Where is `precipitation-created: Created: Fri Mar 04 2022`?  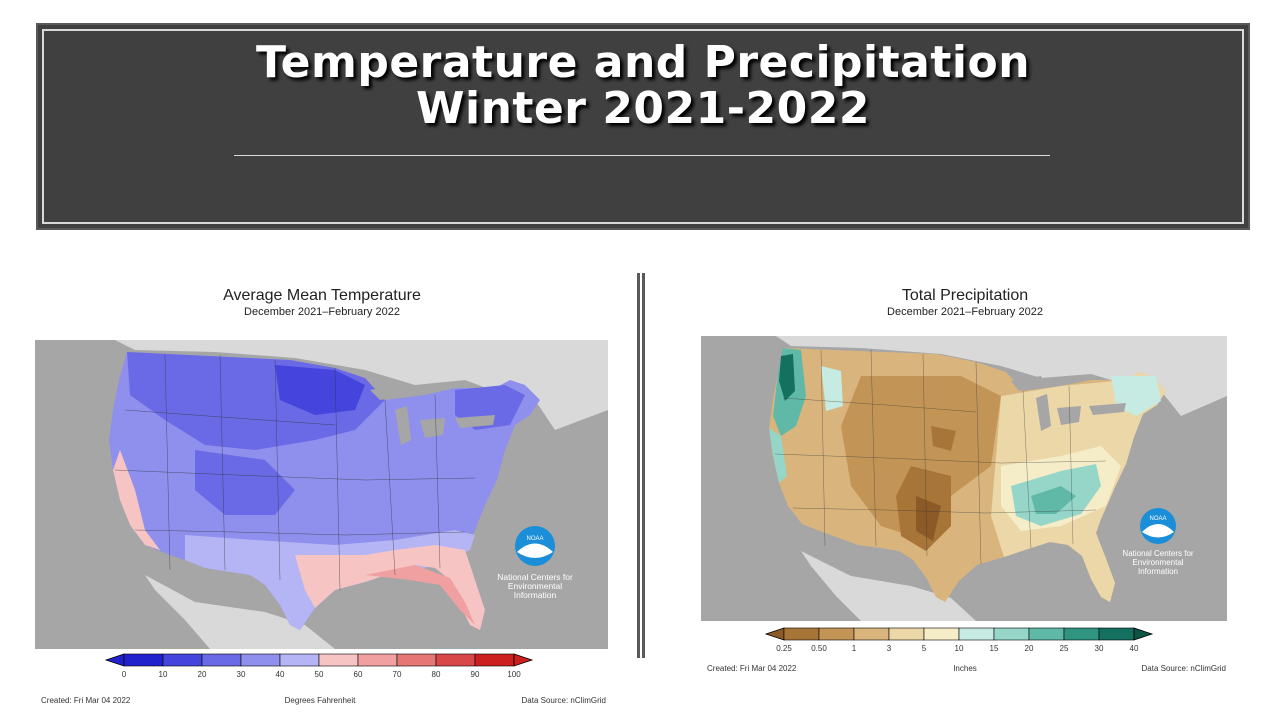
precipitation-created: Created: Fri Mar 04 2022 is located at coordinates (752, 668).